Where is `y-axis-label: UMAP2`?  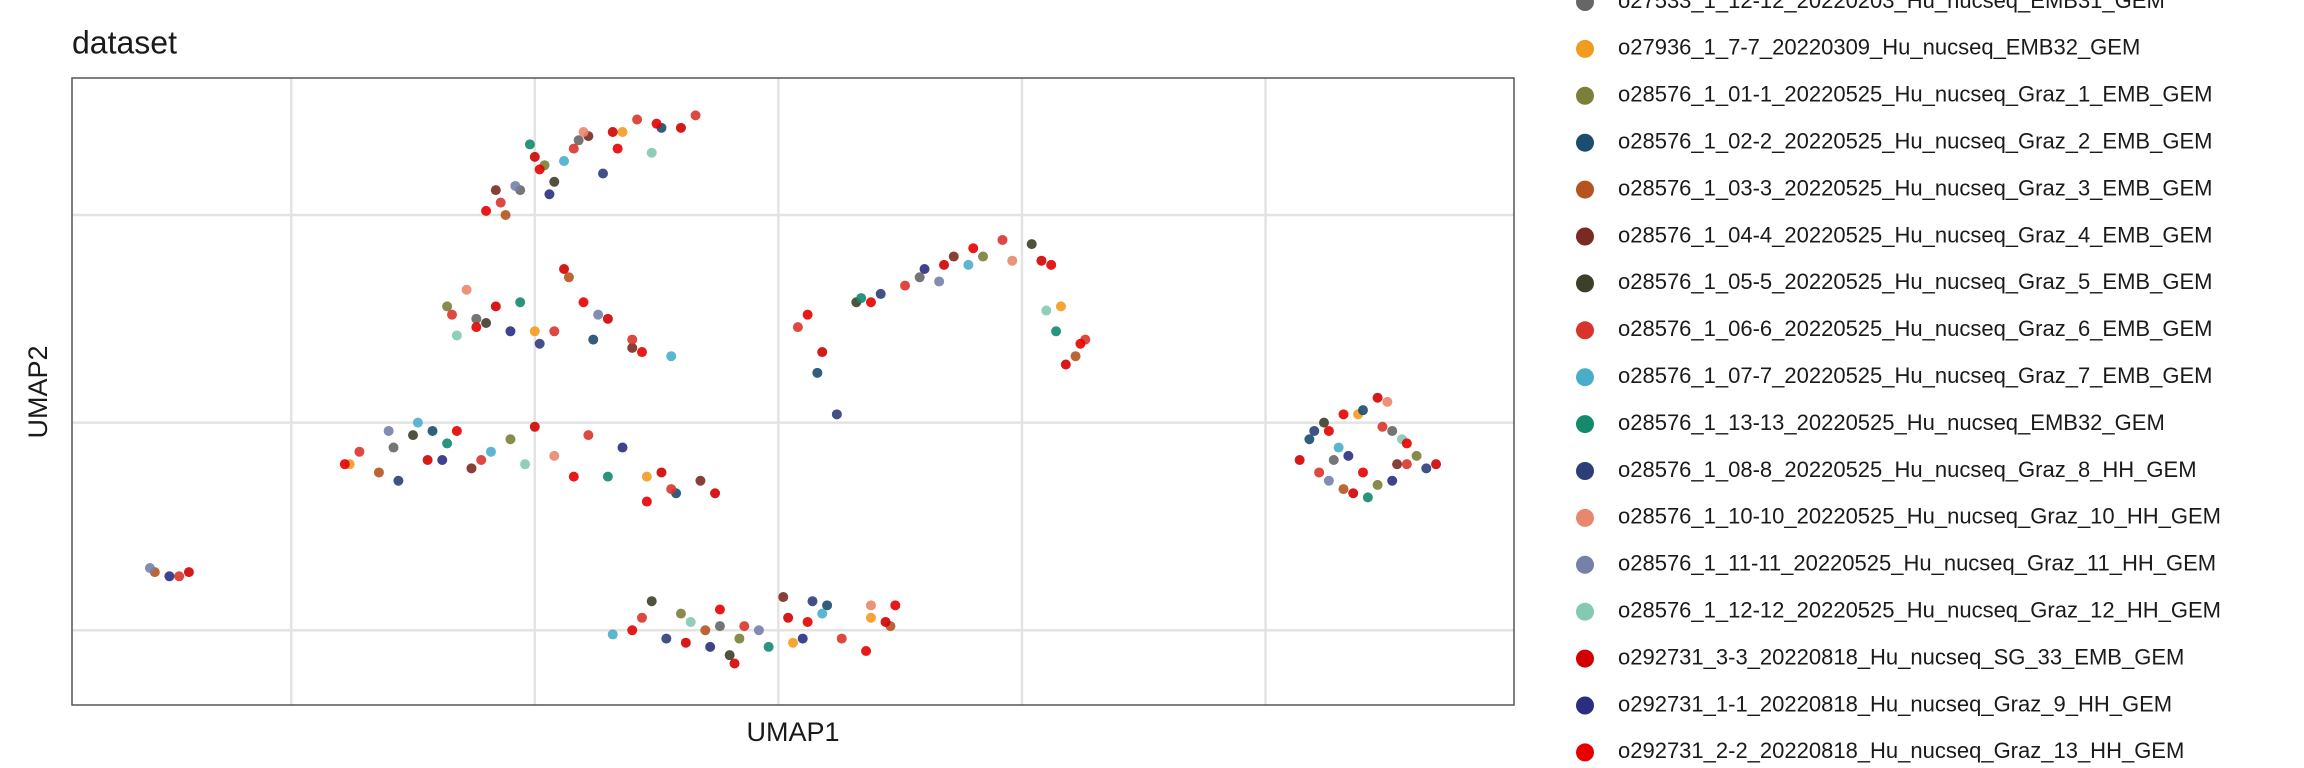 y-axis-label: UMAP2 is located at coordinates (38, 391).